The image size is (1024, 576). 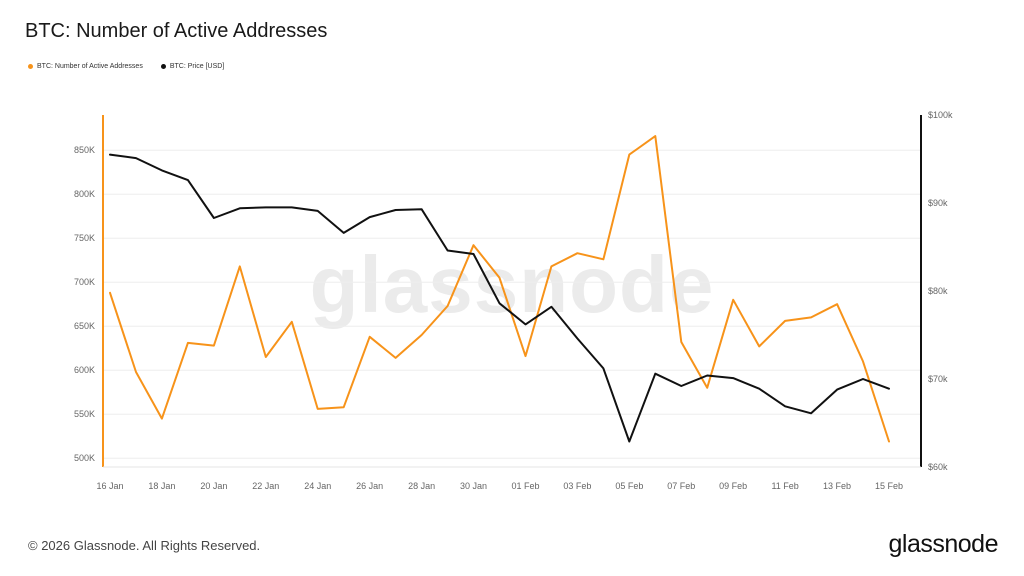 I want to click on y-left-tick-label: 750K, so click(x=84, y=238).